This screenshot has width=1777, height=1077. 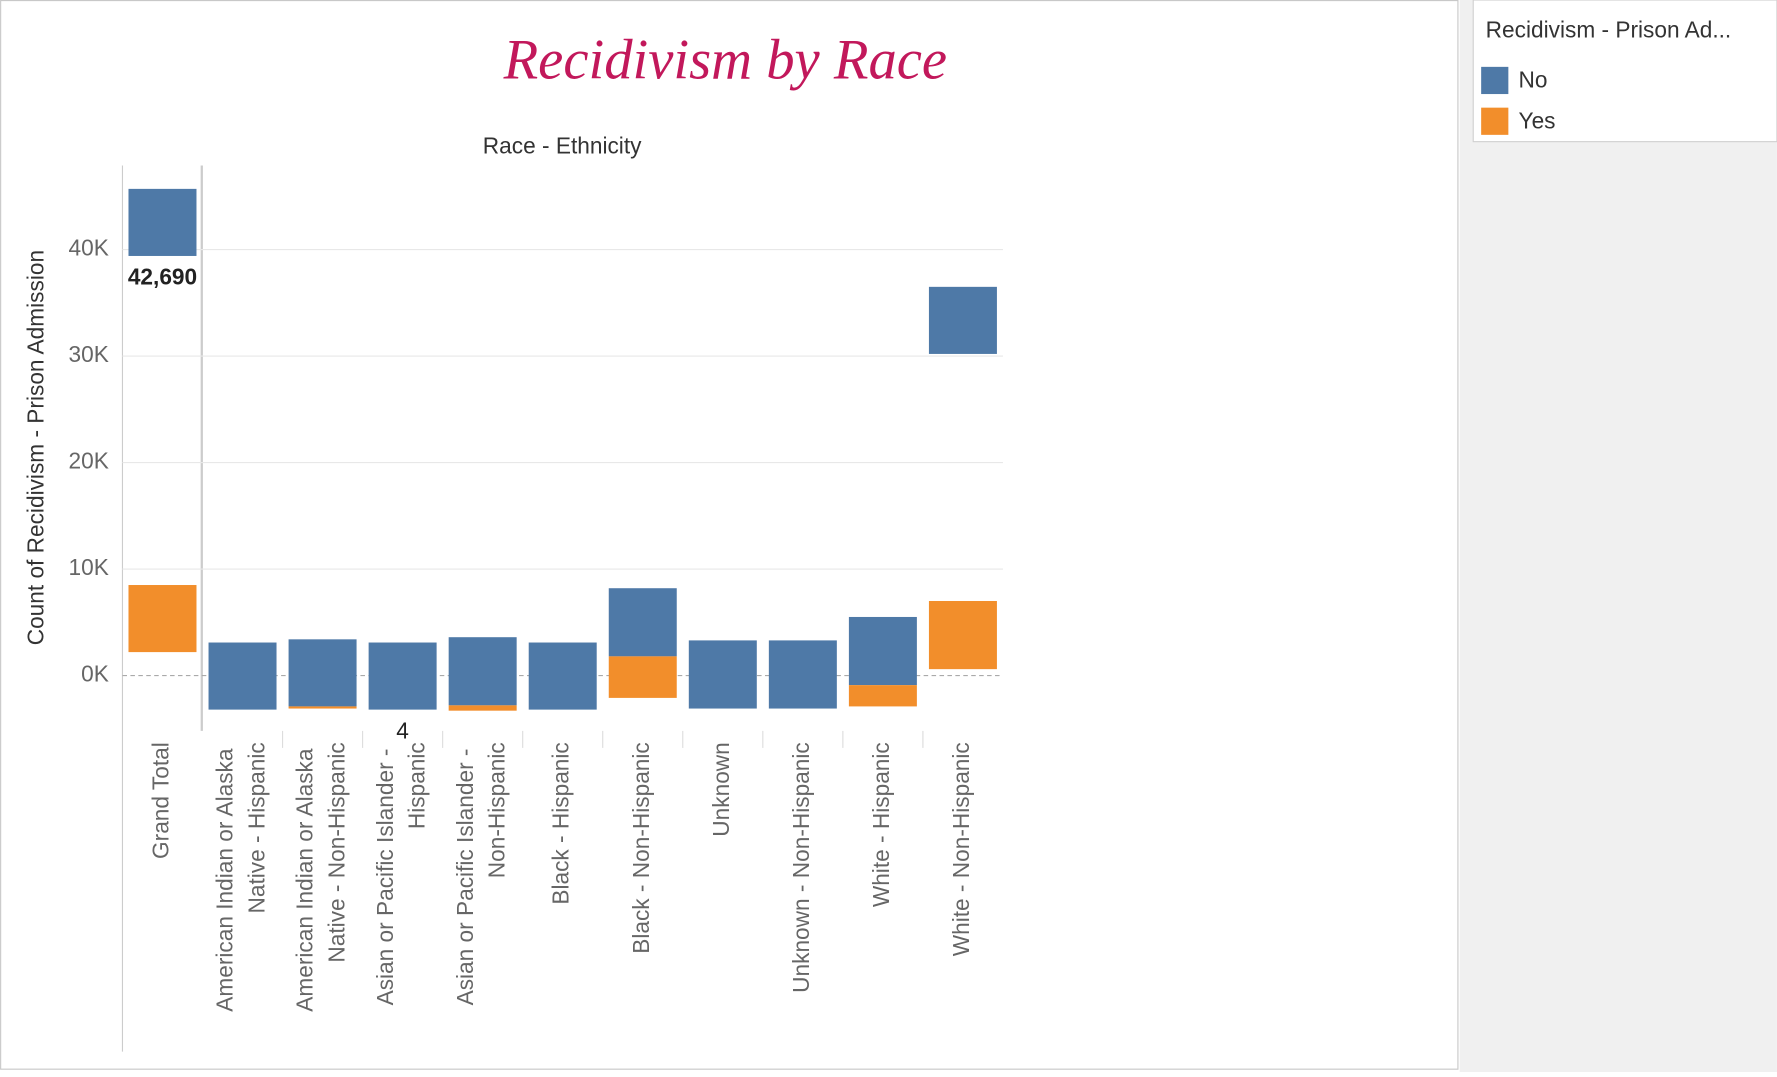 What do you see at coordinates (641, 848) in the screenshot?
I see `x-tick-label: Black - Non-Hispanic` at bounding box center [641, 848].